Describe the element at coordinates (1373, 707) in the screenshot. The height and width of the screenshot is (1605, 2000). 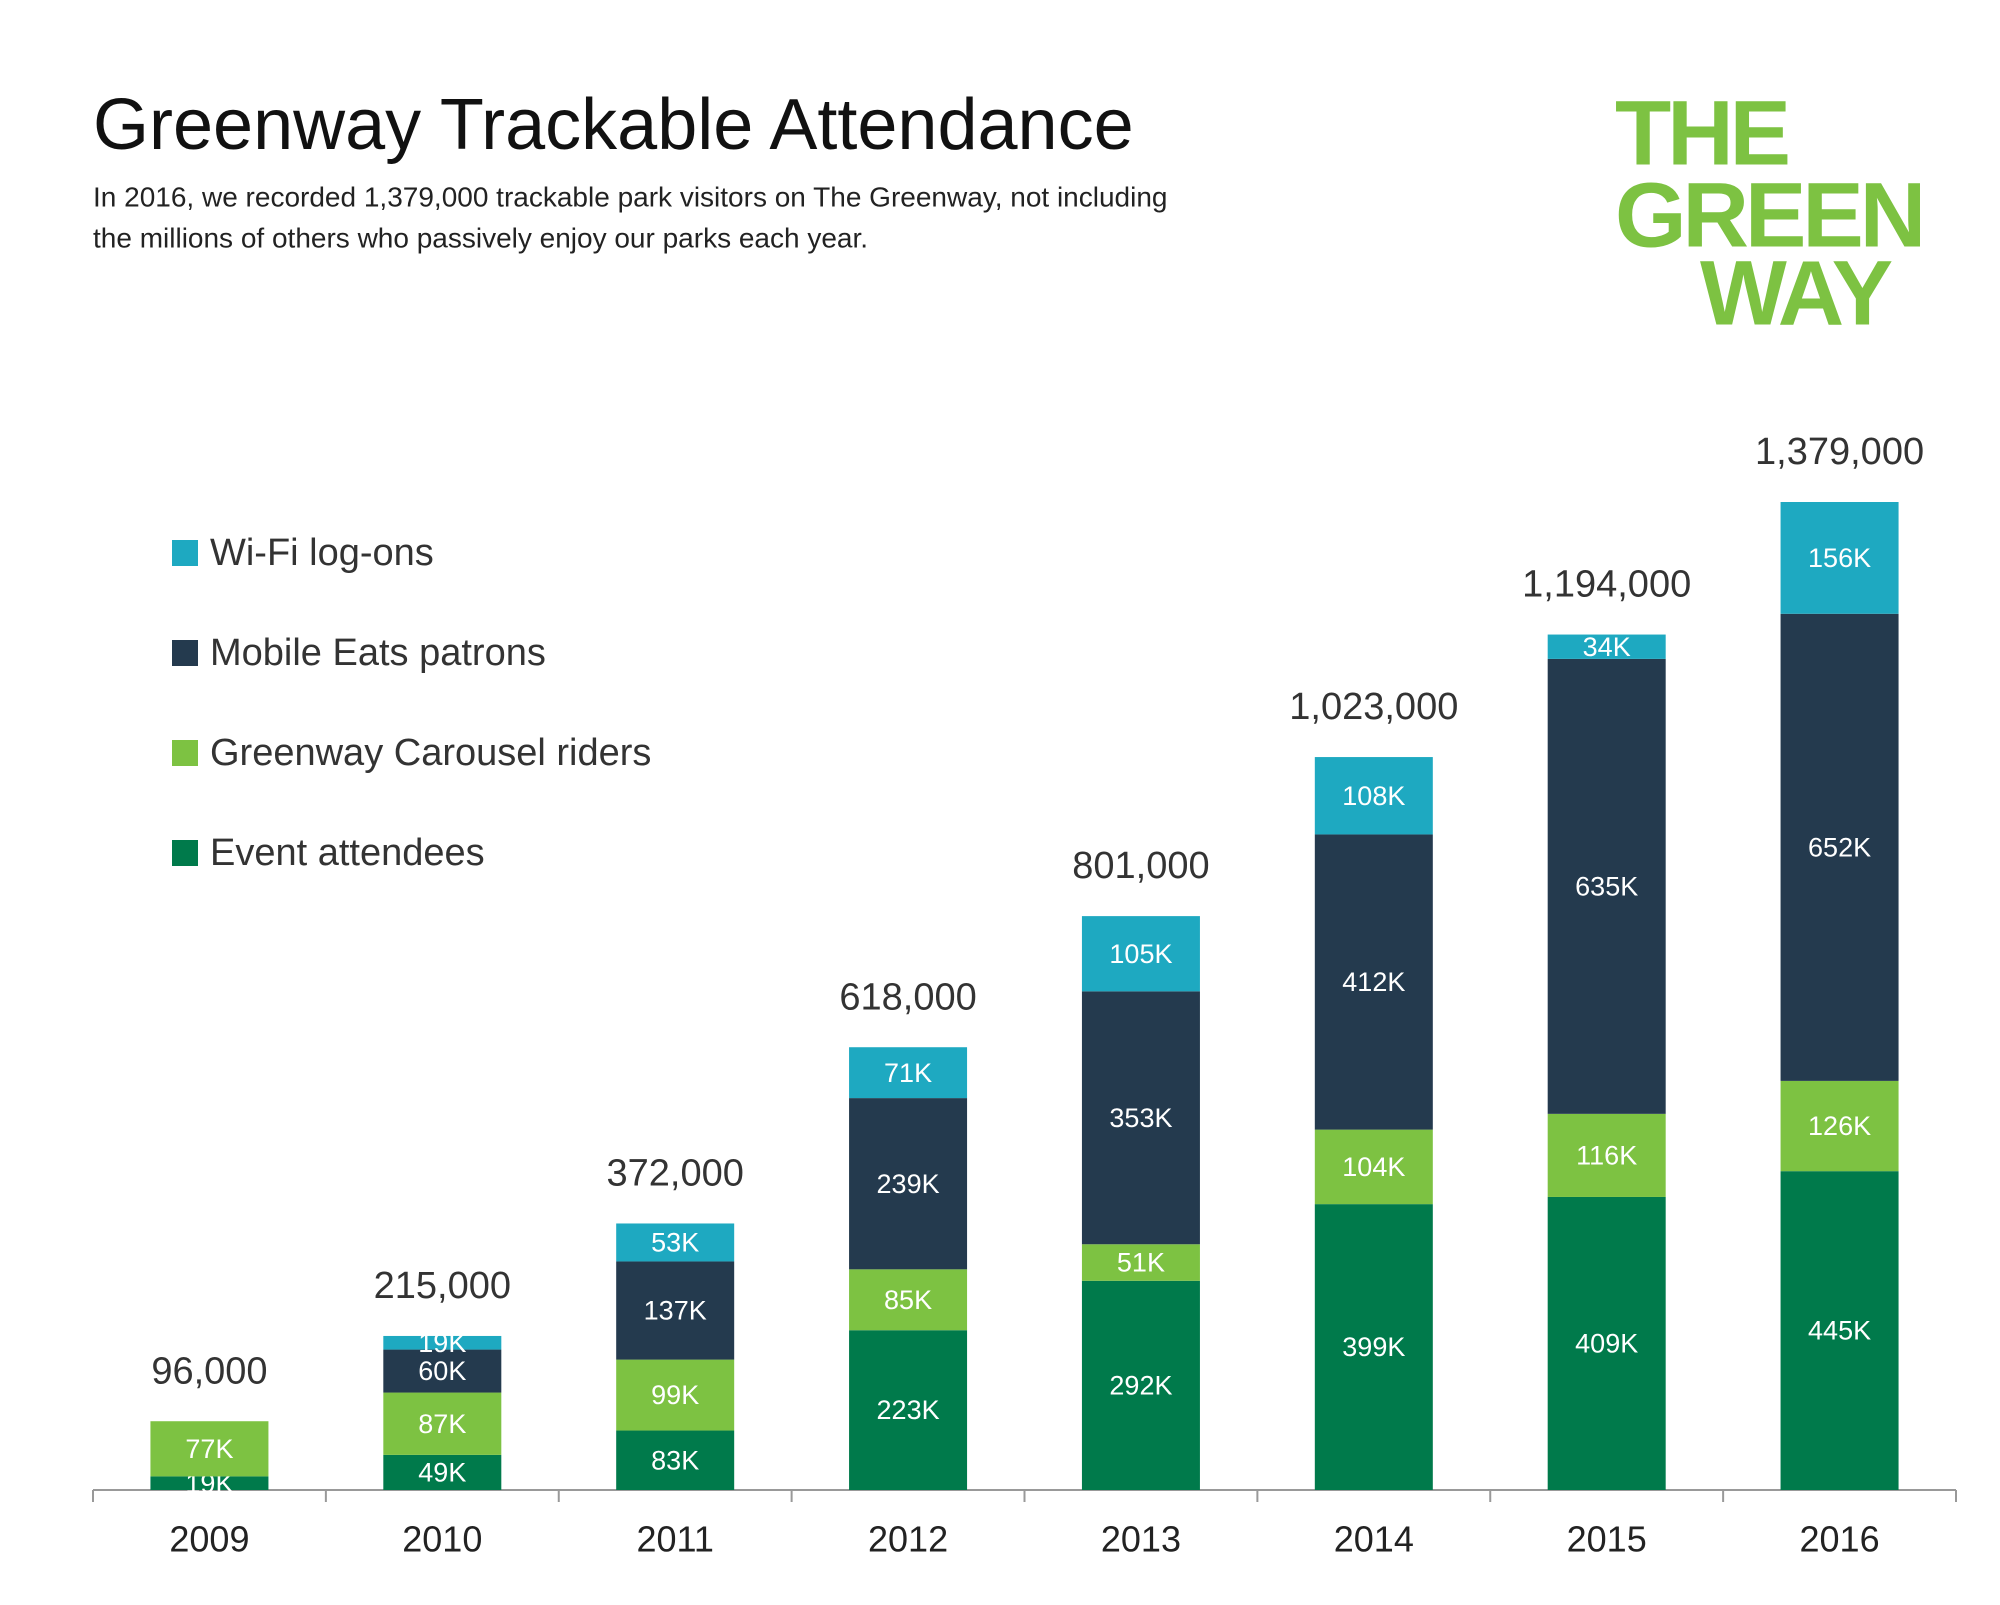
I see `total-label: 1,023,000` at that location.